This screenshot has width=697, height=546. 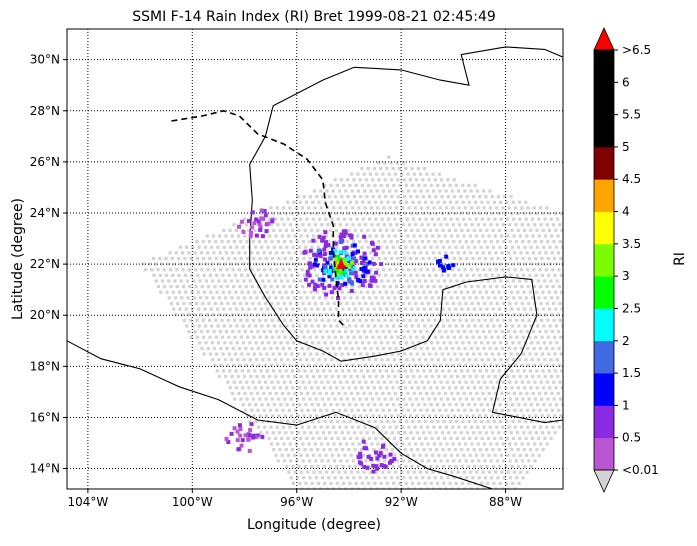 What do you see at coordinates (631, 179) in the screenshot?
I see `colorbar-tick-label: 4.5` at bounding box center [631, 179].